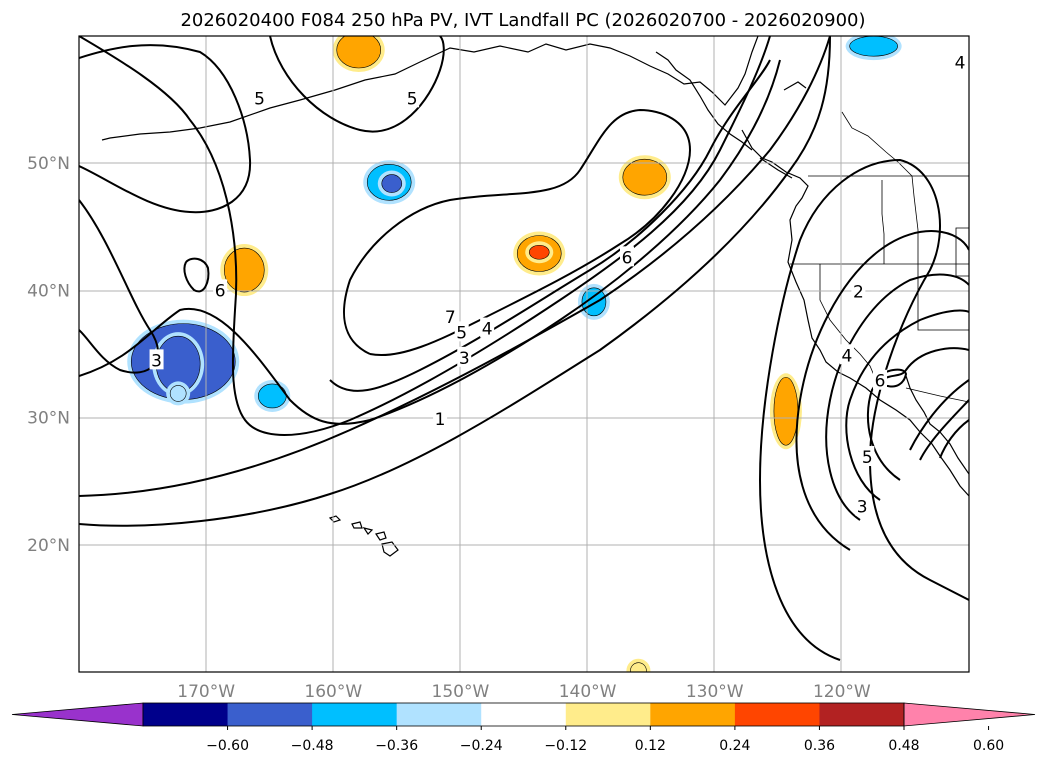 This screenshot has height=765, width=1047. Describe the element at coordinates (565, 746) in the screenshot. I see `colorbar-tick-label: −0.12` at that location.